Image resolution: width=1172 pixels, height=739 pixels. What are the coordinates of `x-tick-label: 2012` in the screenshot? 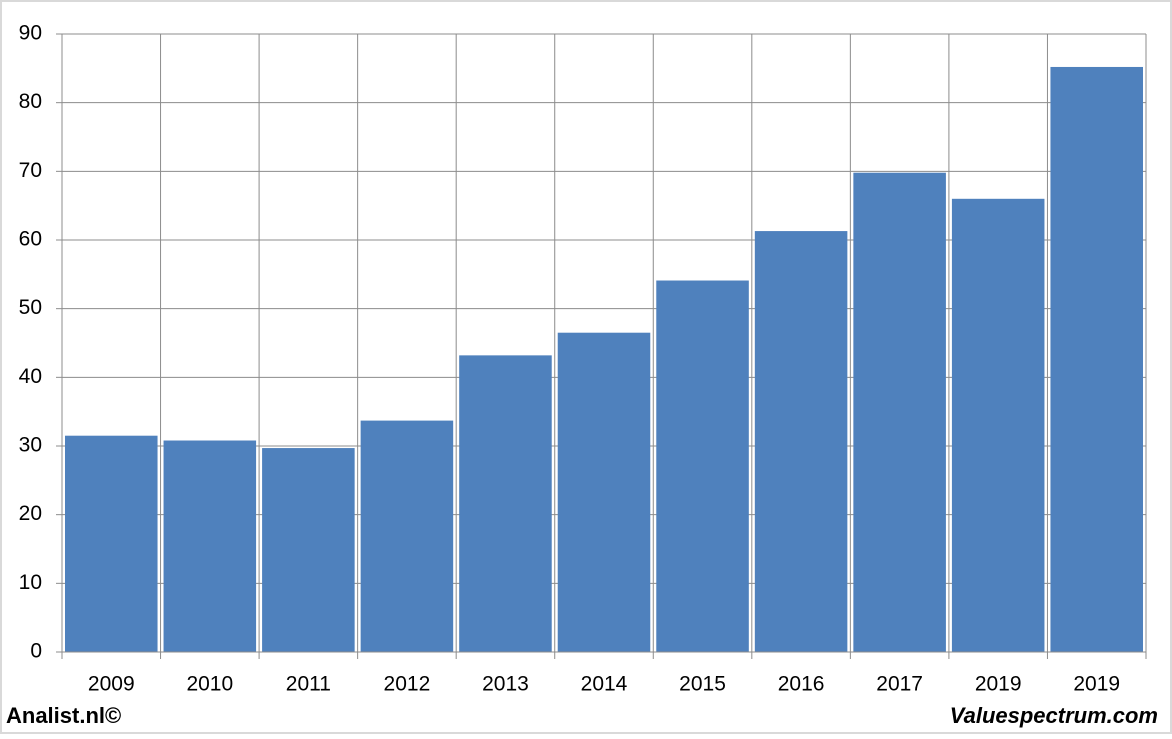 It's located at (407, 684).